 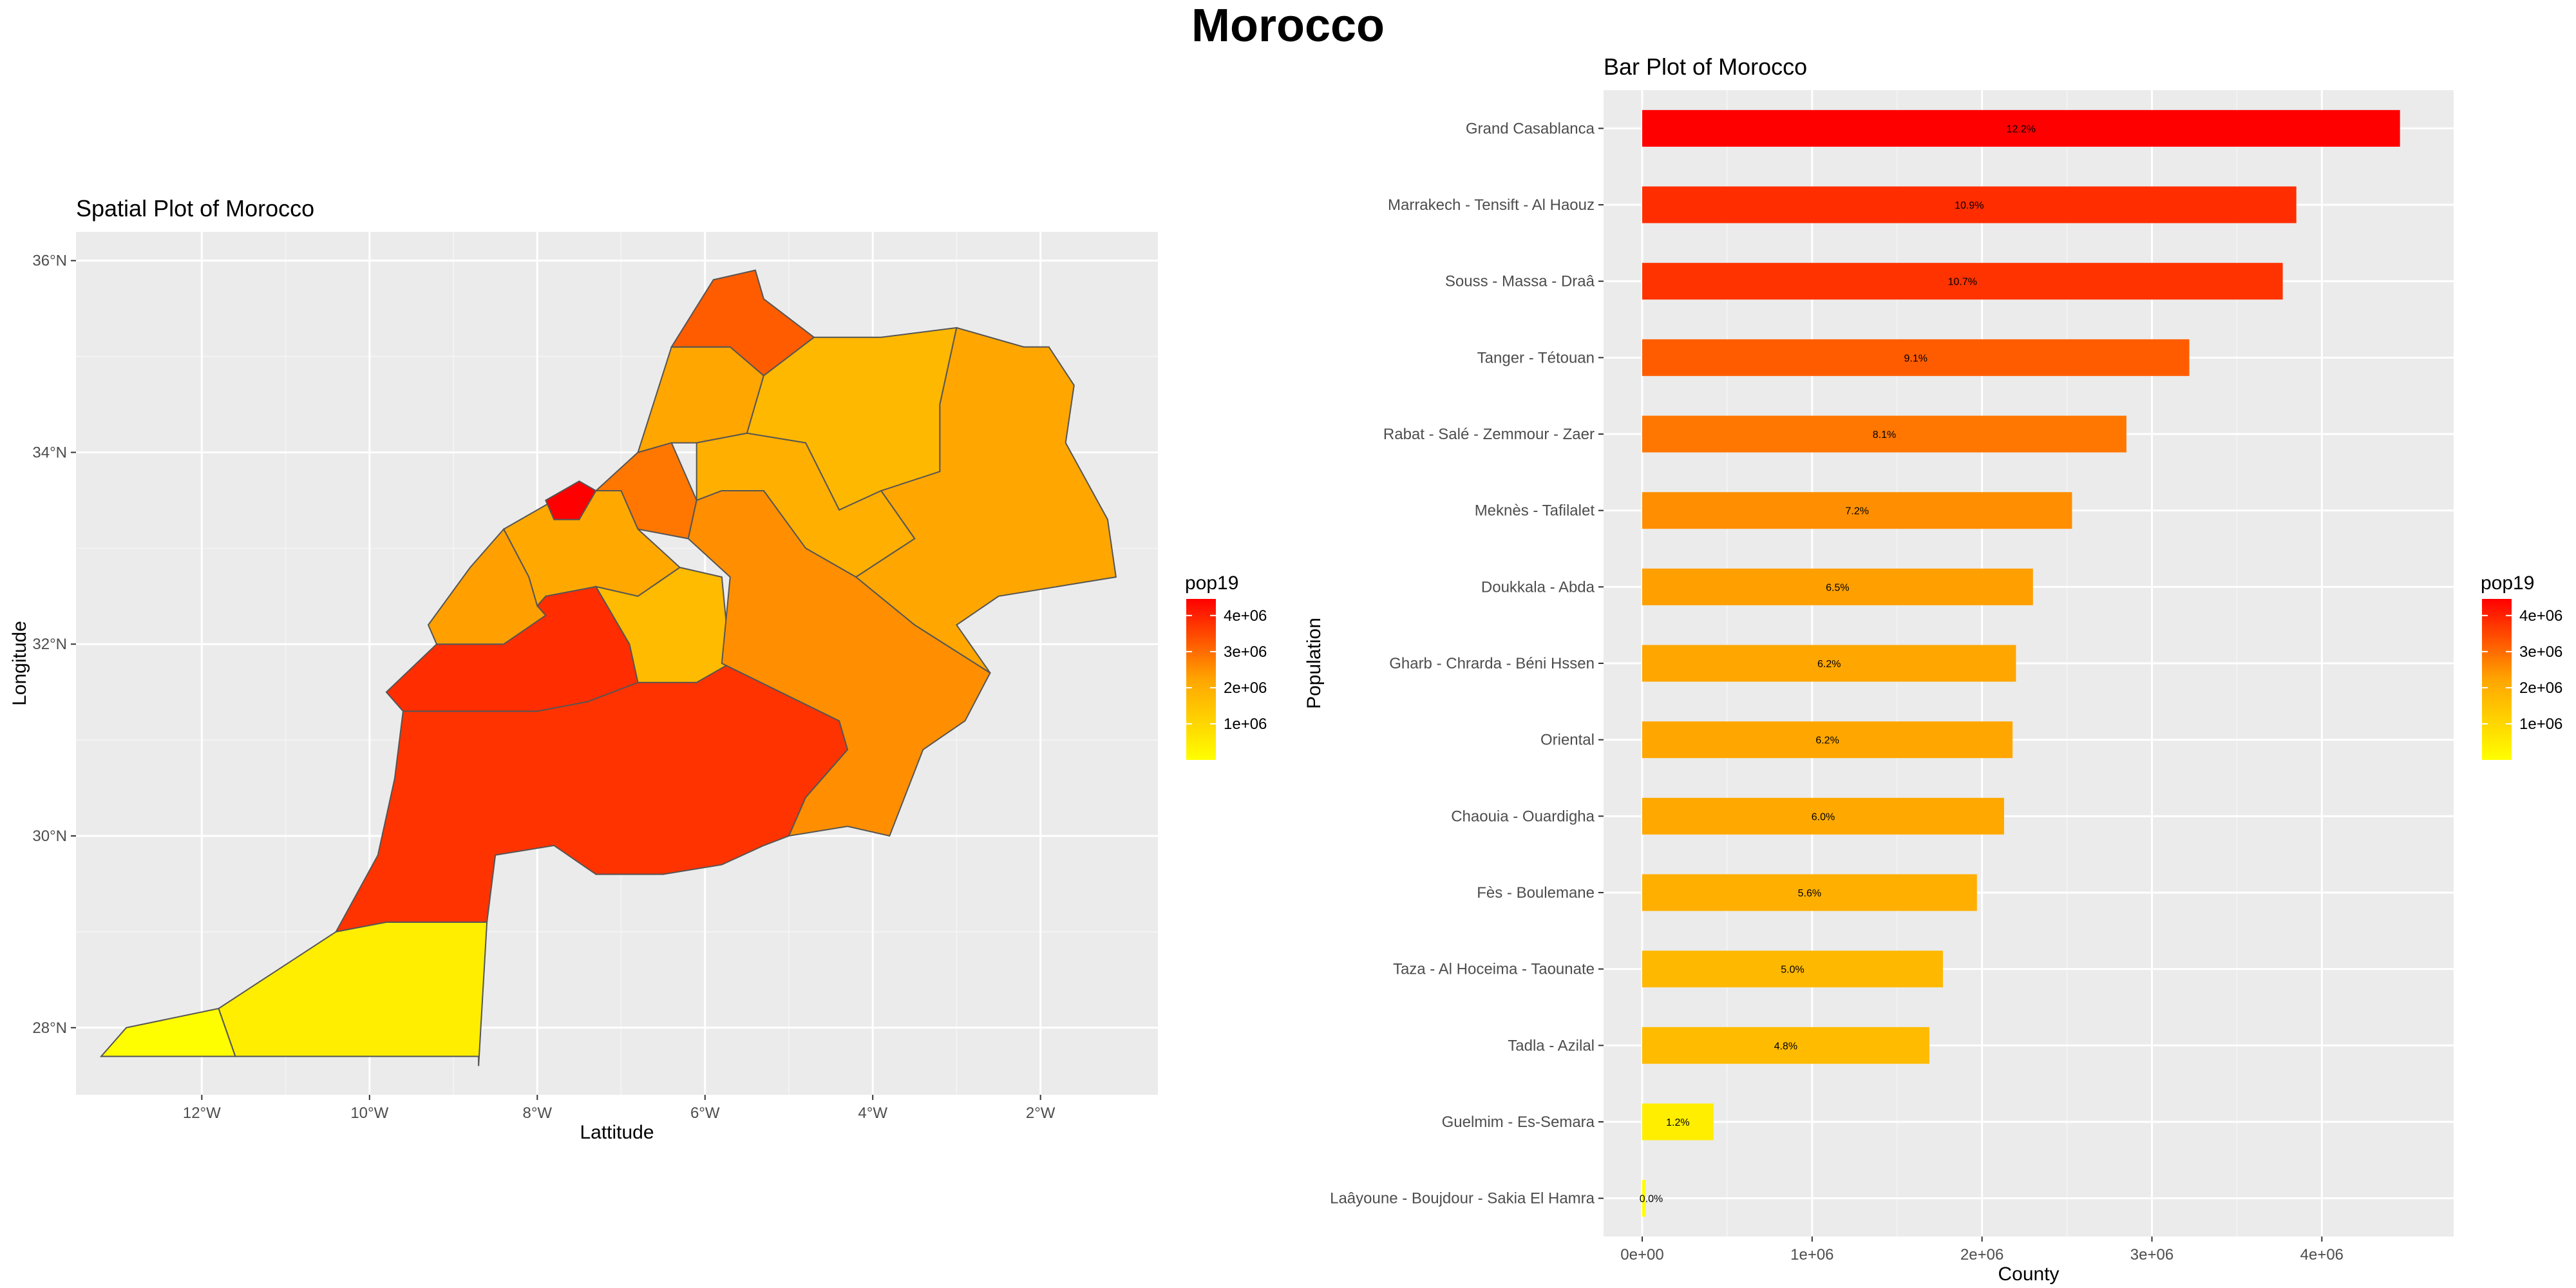 I want to click on bar-category-label: Fès - Boulemane, so click(x=1536, y=893).